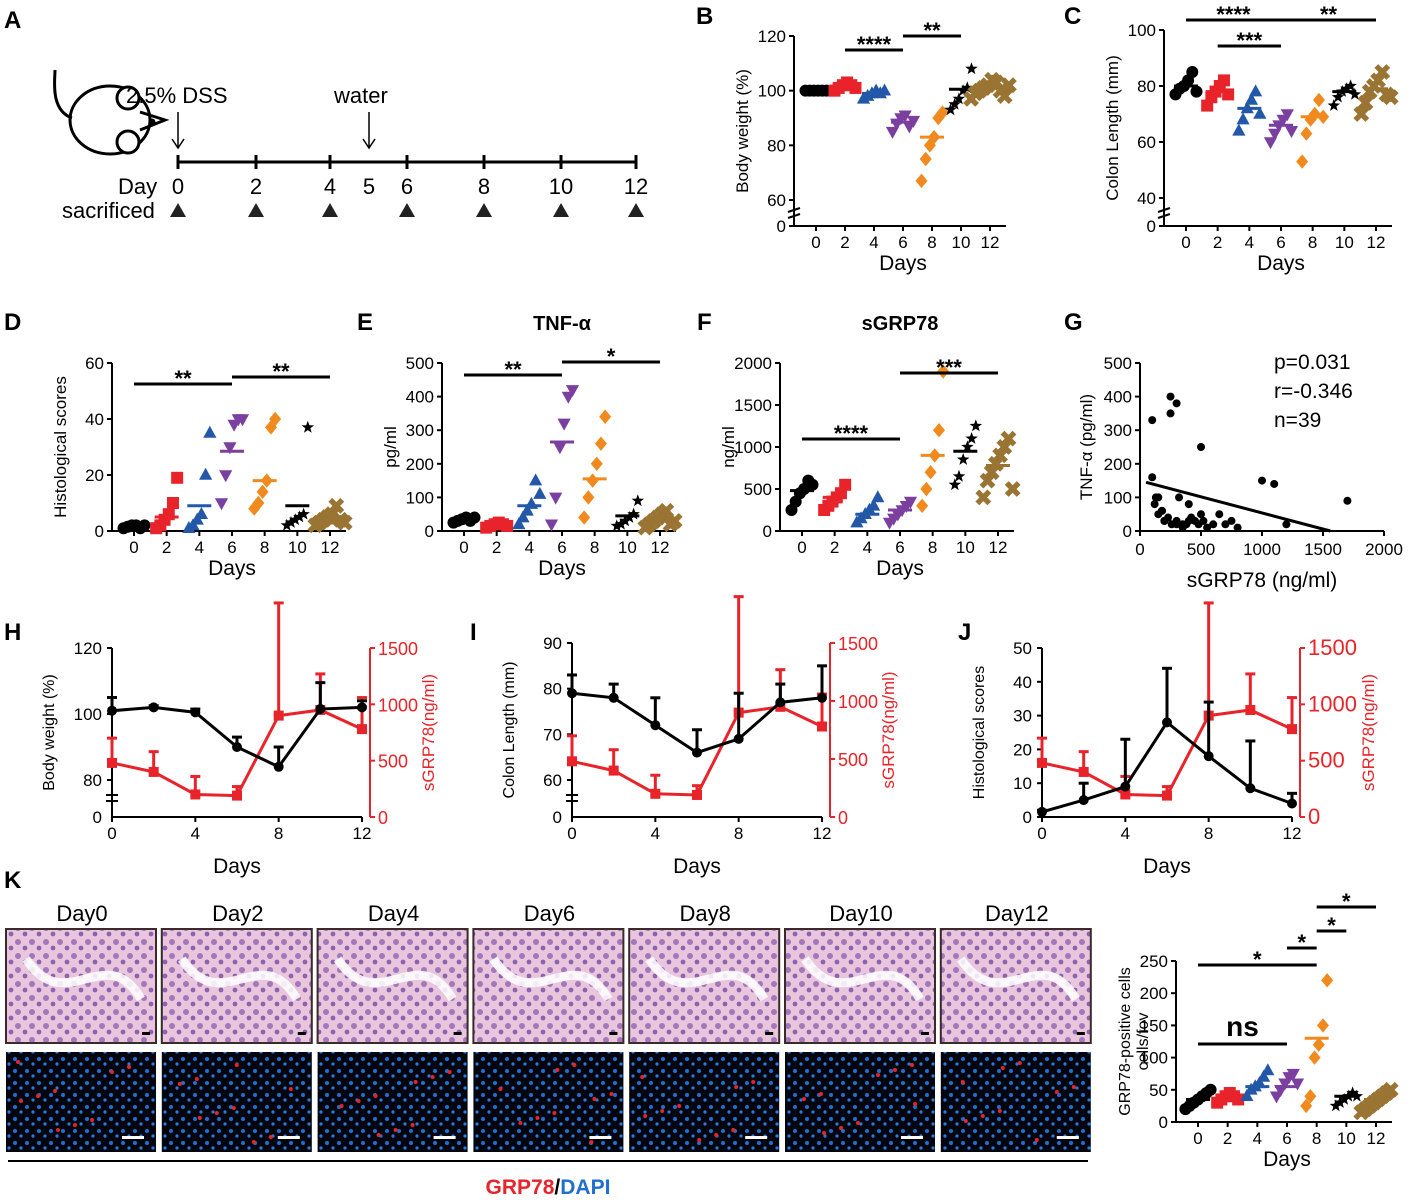 Image resolution: width=1419 pixels, height=1202 pixels. I want to click on histology-day-label-4: Day8, so click(705, 913).